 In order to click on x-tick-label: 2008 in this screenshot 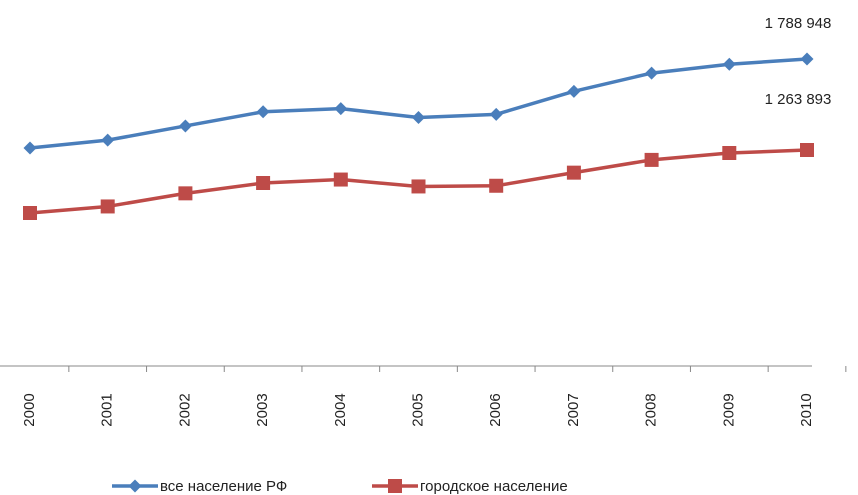, I will do `click(651, 409)`.